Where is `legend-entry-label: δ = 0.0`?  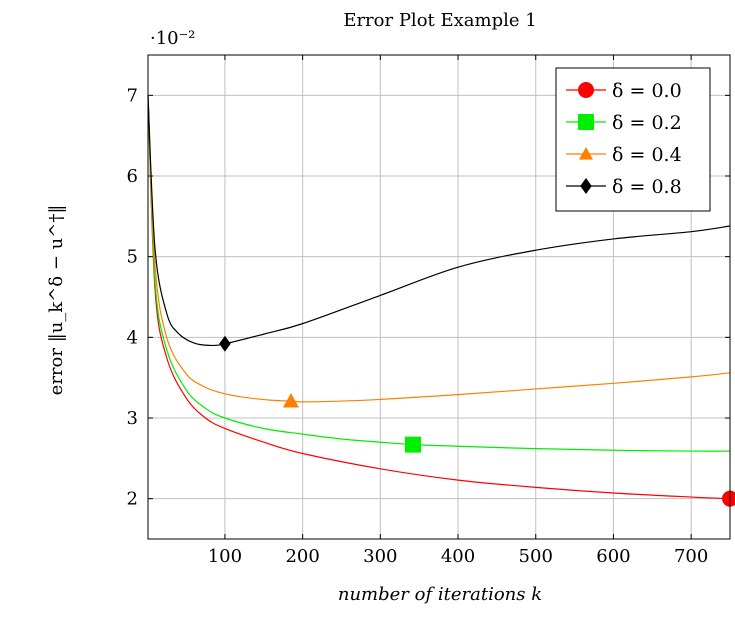
legend-entry-label: δ = 0.0 is located at coordinates (647, 91).